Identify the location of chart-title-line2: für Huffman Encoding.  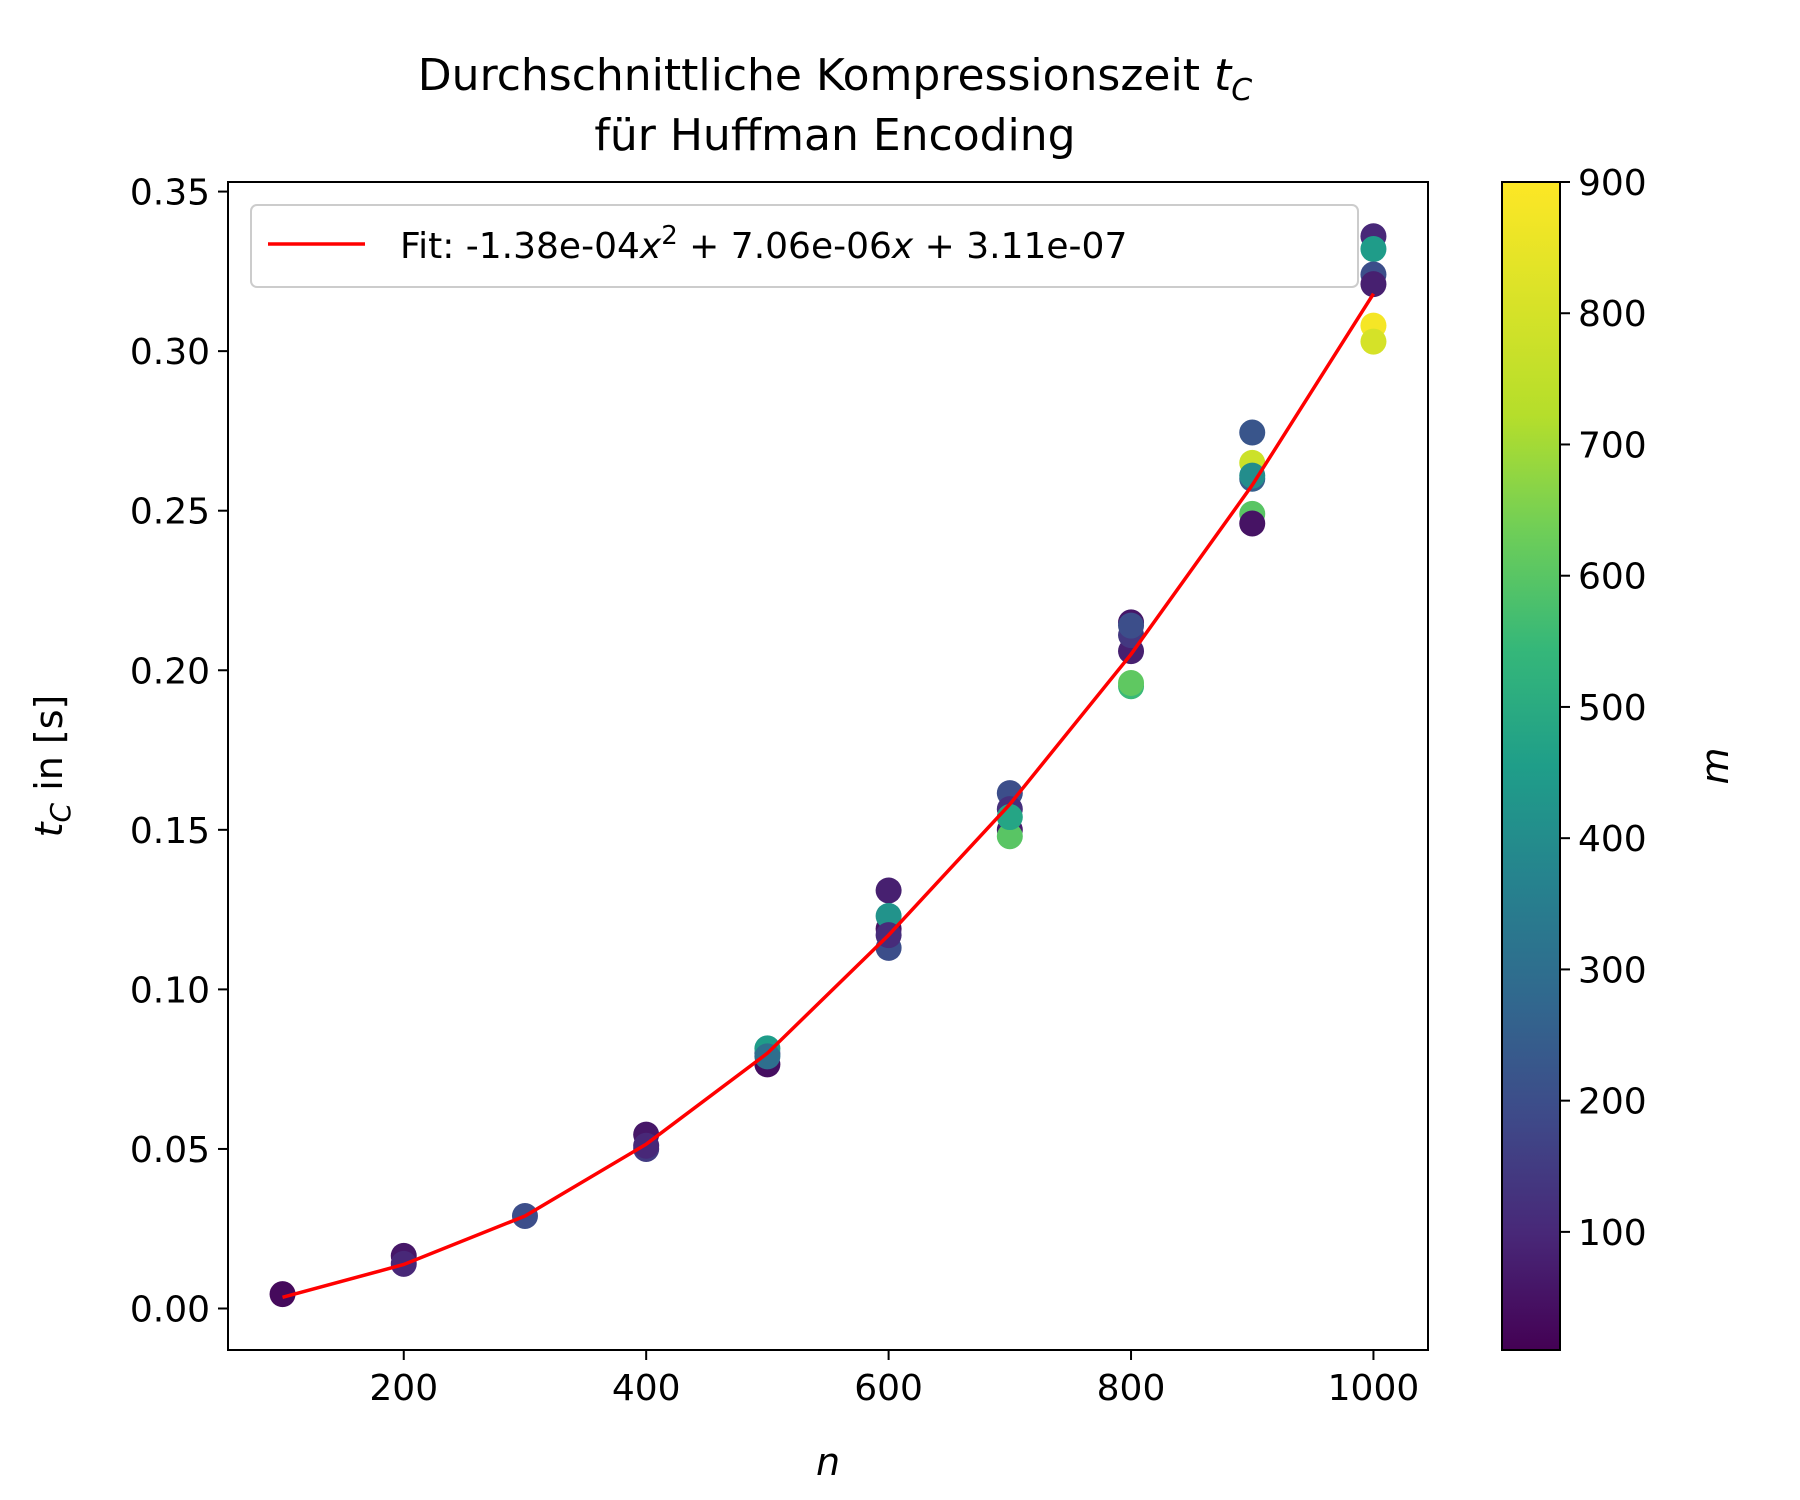
(834, 135).